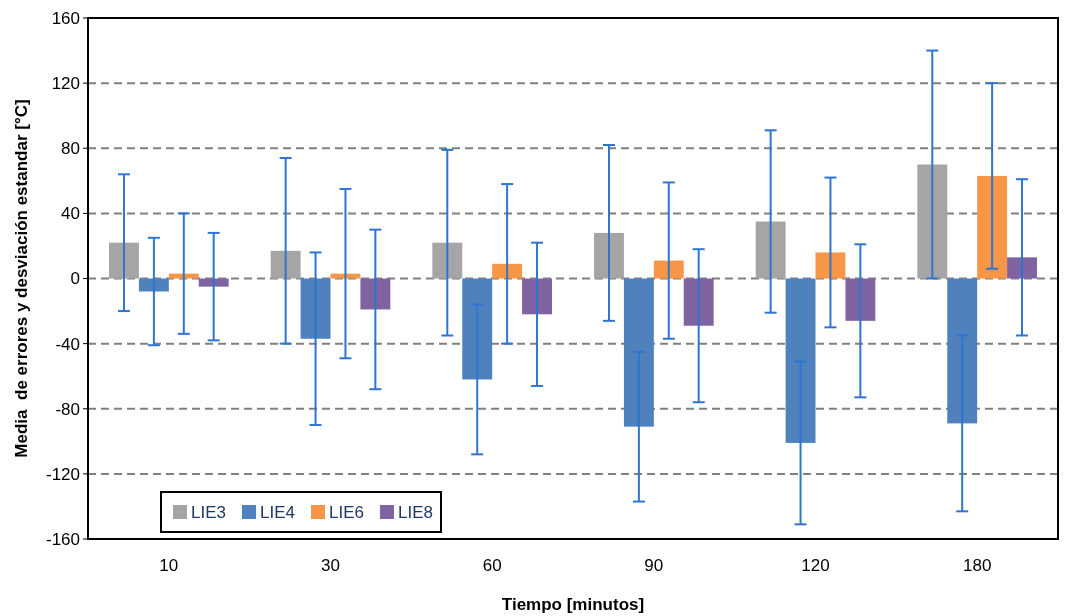 Image resolution: width=1067 pixels, height=616 pixels. Describe the element at coordinates (815, 565) in the screenshot. I see `x-tick-label: 120` at that location.